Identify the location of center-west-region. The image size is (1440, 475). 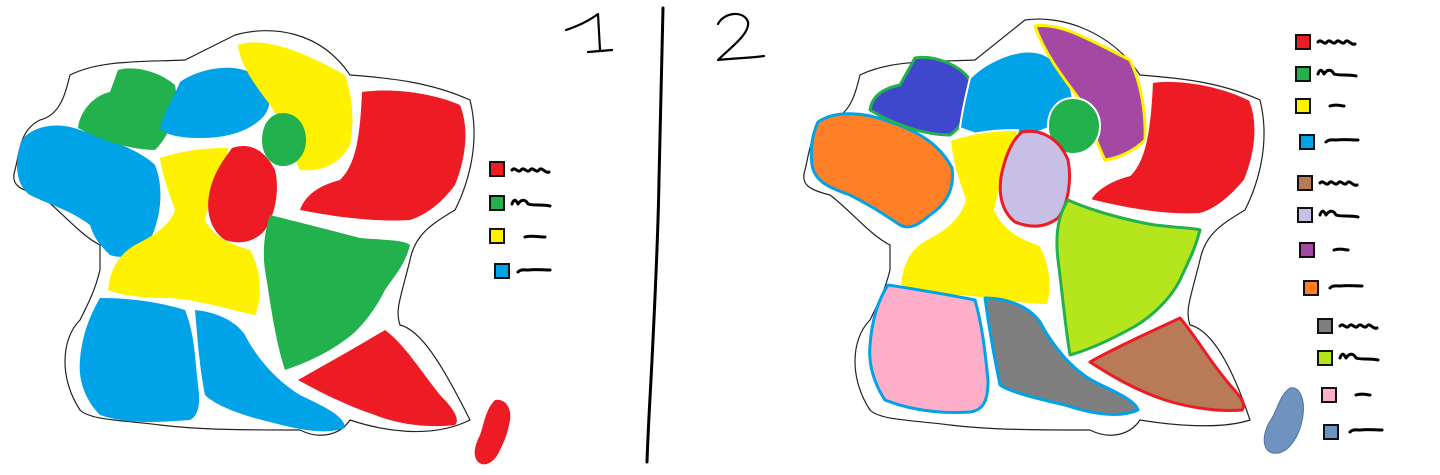
(184, 231).